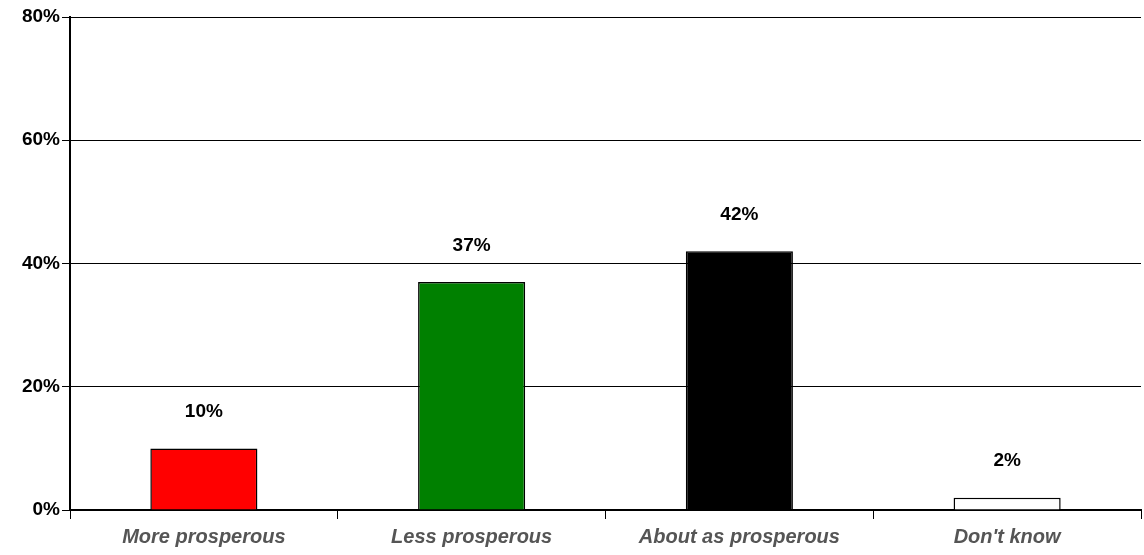 The image size is (1144, 555). I want to click on y-tick-label: 0%, so click(46, 509).